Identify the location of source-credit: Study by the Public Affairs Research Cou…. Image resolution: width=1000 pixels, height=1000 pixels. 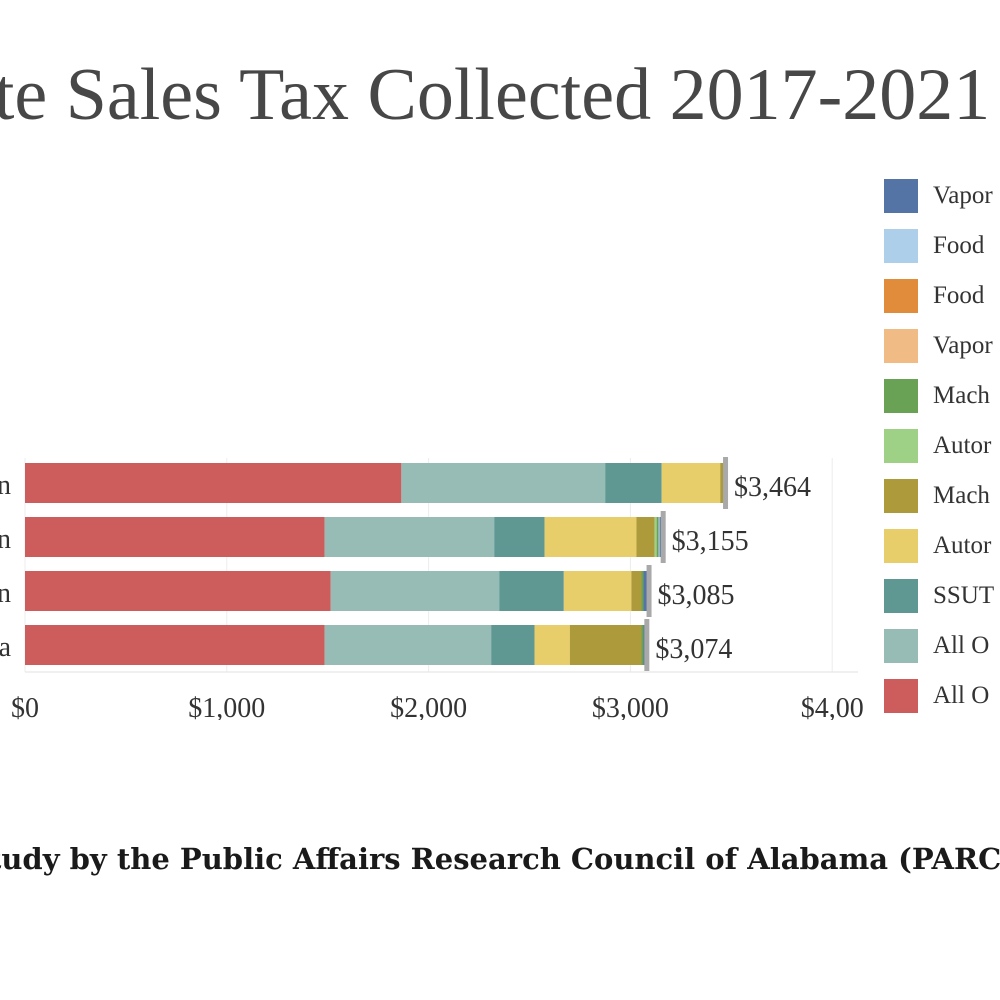
(500, 859).